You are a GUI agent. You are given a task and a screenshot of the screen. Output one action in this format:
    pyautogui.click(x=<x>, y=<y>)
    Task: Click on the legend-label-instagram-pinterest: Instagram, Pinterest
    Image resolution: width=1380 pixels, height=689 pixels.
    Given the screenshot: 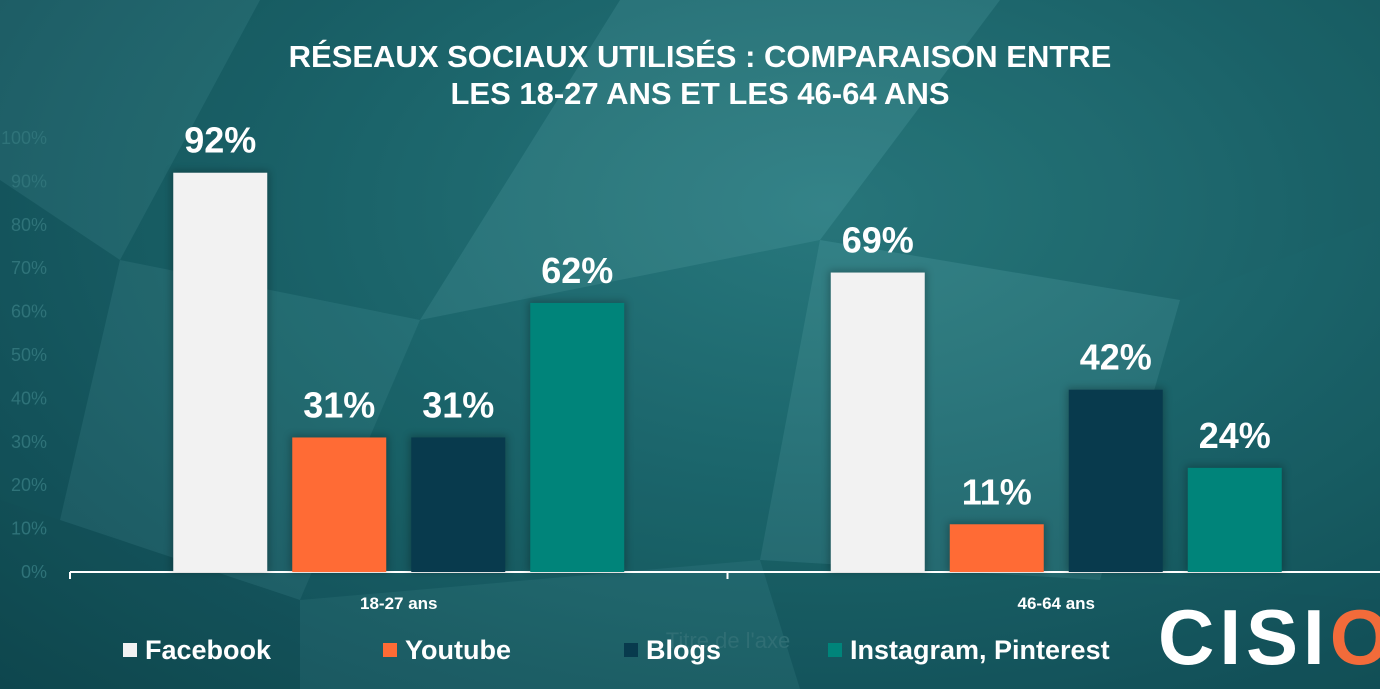 What is the action you would take?
    pyautogui.click(x=980, y=649)
    